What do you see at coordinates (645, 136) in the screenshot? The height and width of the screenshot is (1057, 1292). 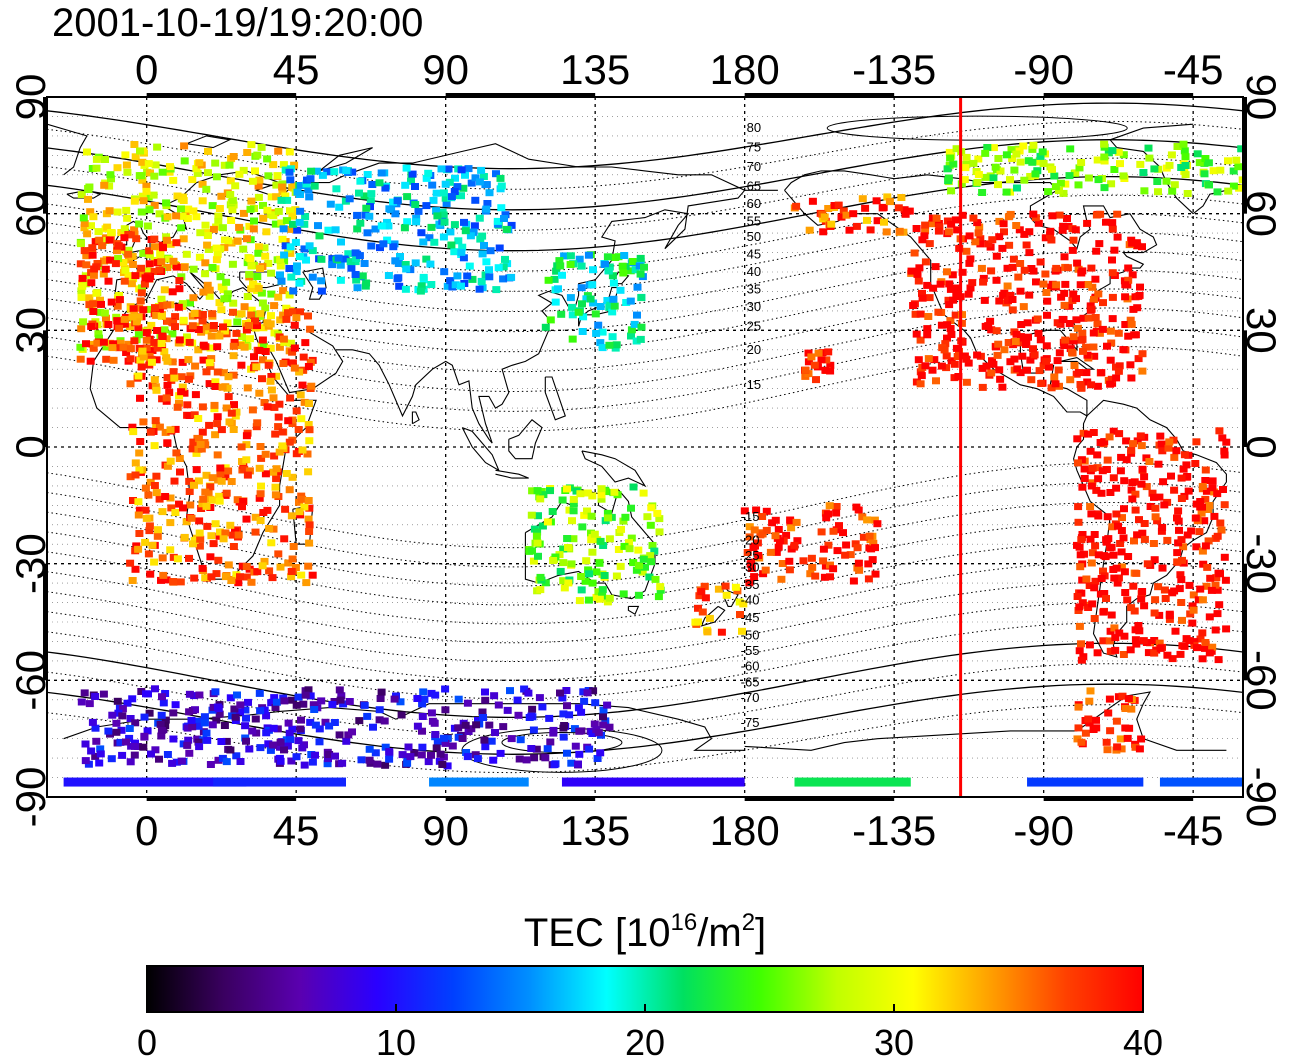 I see `contour-line` at bounding box center [645, 136].